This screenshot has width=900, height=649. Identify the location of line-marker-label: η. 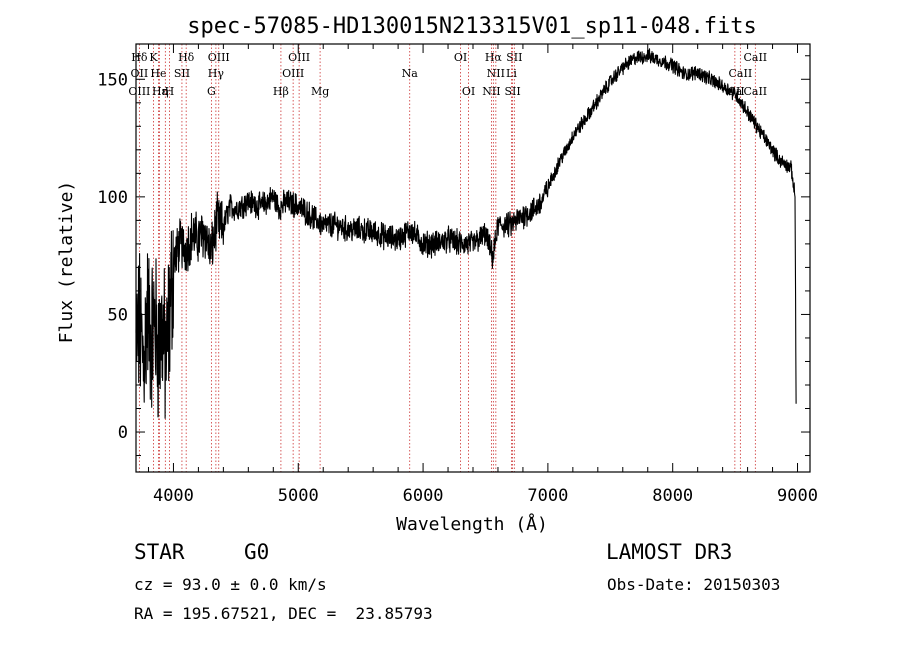
(165, 91).